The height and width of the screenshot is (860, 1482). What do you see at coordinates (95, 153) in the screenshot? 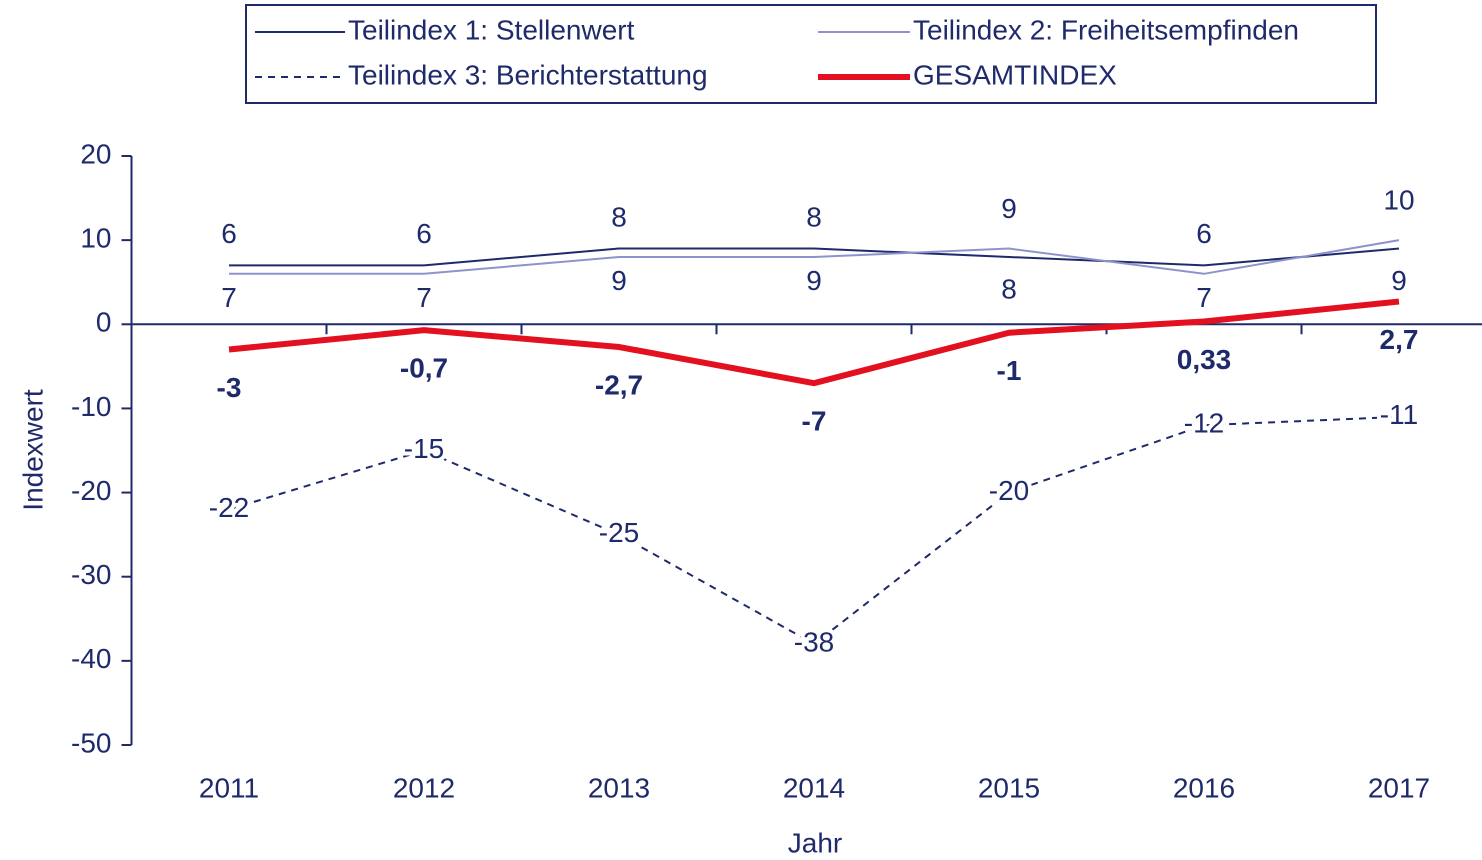
I see `y-tick-label: 20` at bounding box center [95, 153].